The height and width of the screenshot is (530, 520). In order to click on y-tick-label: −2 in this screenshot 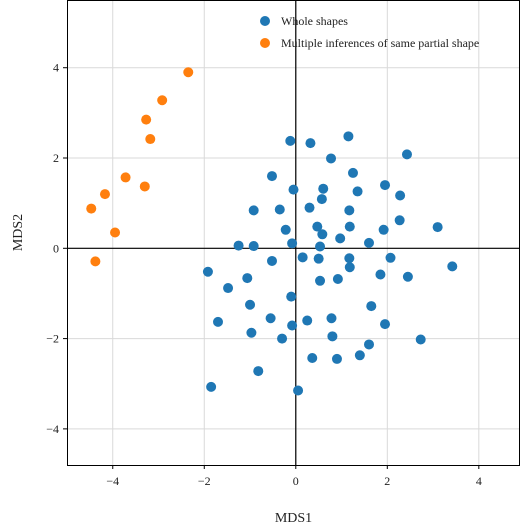, I will do `click(52, 339)`.